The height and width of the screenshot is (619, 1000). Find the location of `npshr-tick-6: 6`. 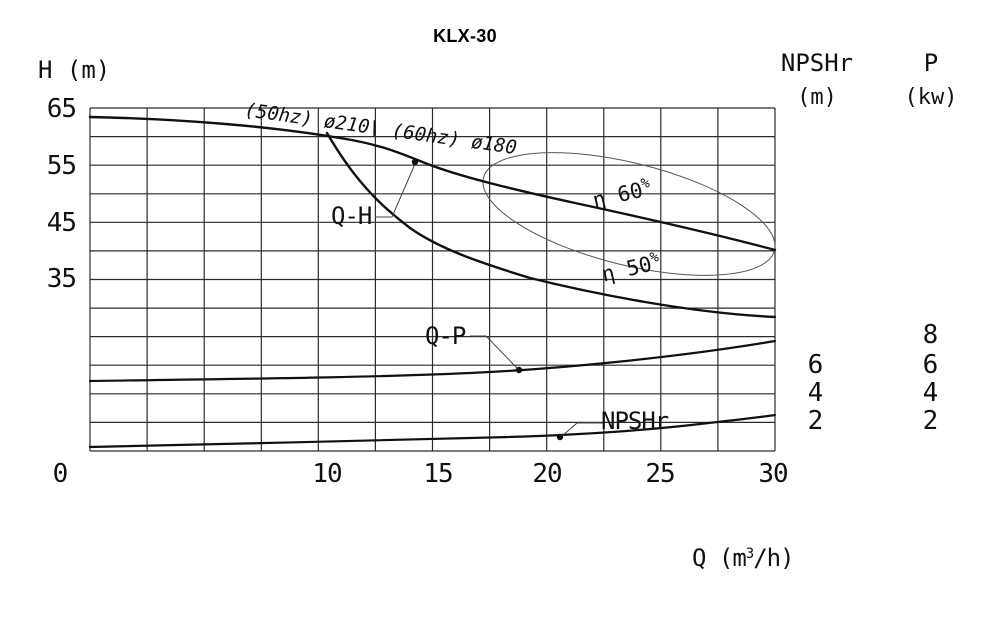

npshr-tick-6: 6 is located at coordinates (815, 365).